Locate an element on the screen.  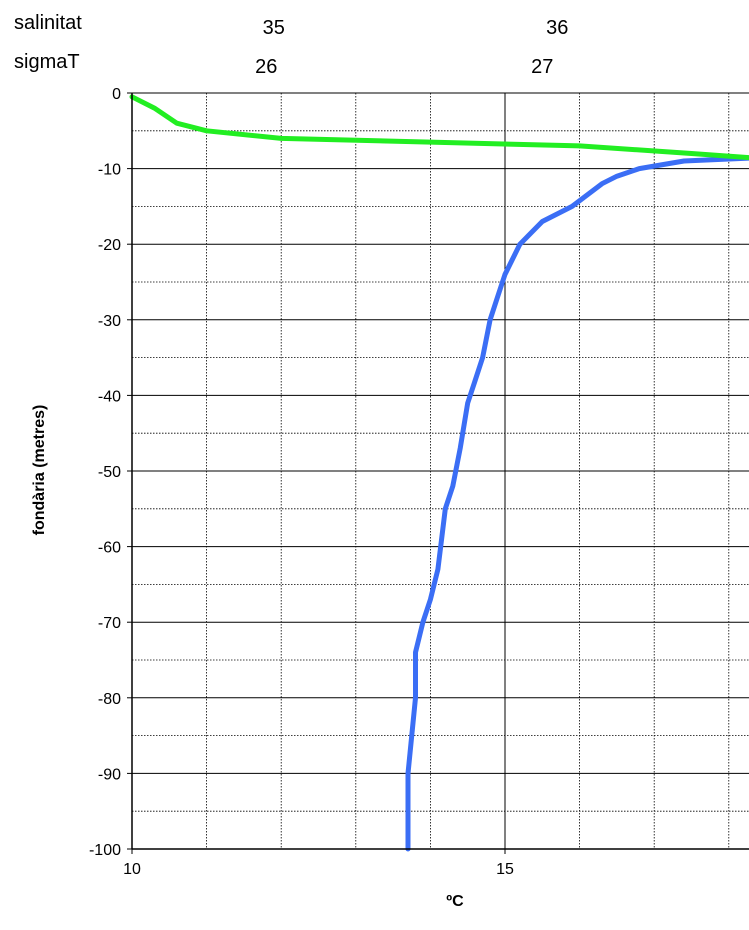
y-tick-label: 0 is located at coordinates (116, 94).